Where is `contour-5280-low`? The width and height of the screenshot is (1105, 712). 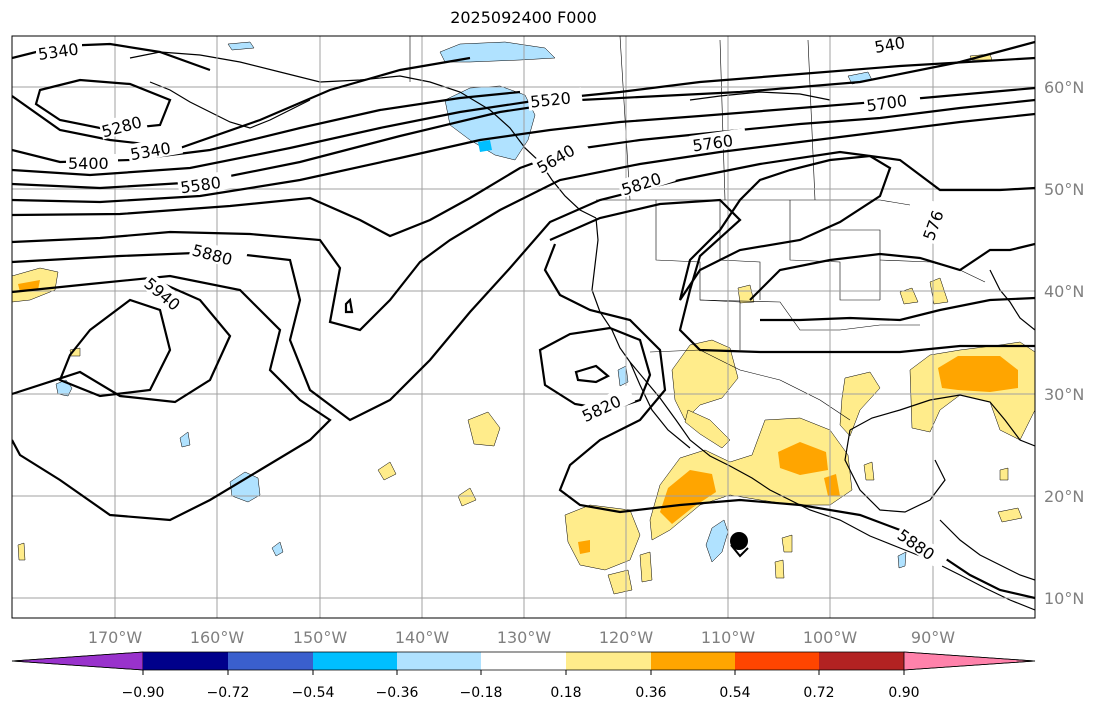 contour-5280-low is located at coordinates (103, 105).